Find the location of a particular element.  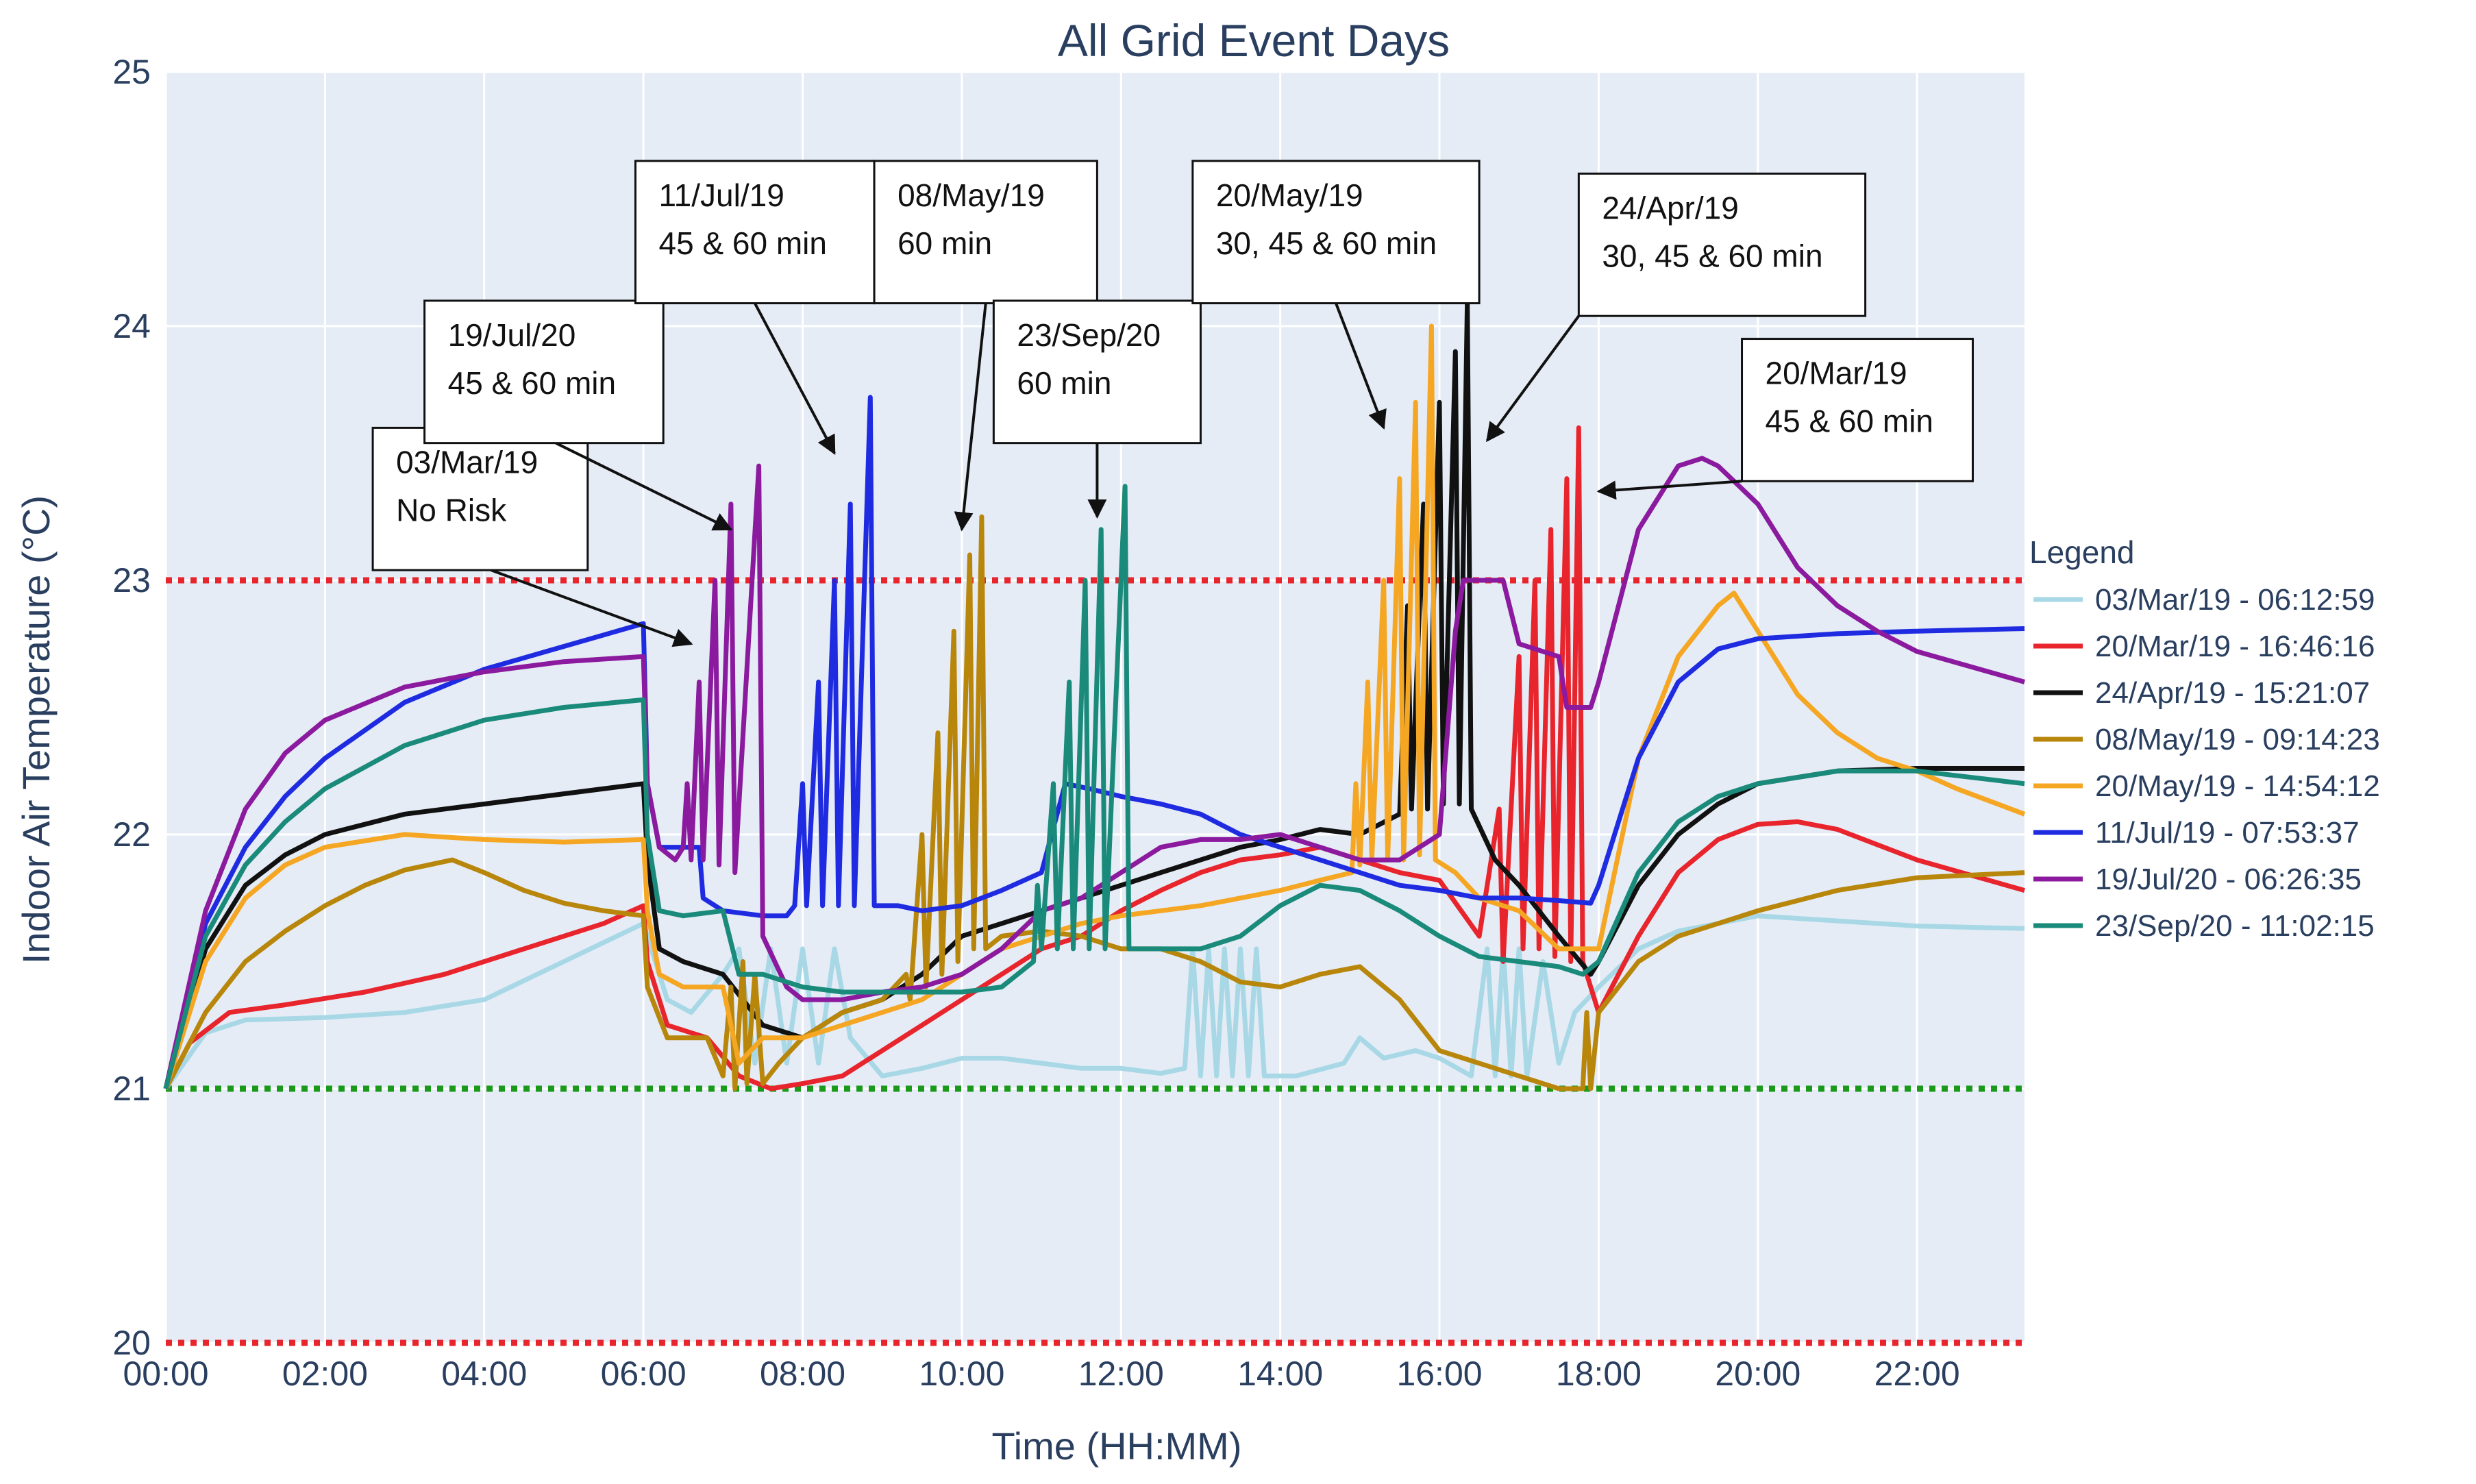

x-tick-label: 16:00 is located at coordinates (1439, 1374).